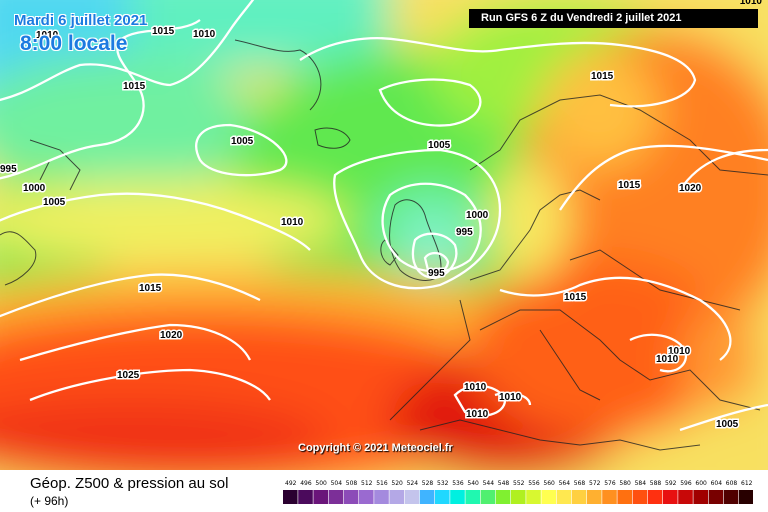 The height and width of the screenshot is (512, 768). I want to click on scale-tick-label: 604, so click(717, 483).